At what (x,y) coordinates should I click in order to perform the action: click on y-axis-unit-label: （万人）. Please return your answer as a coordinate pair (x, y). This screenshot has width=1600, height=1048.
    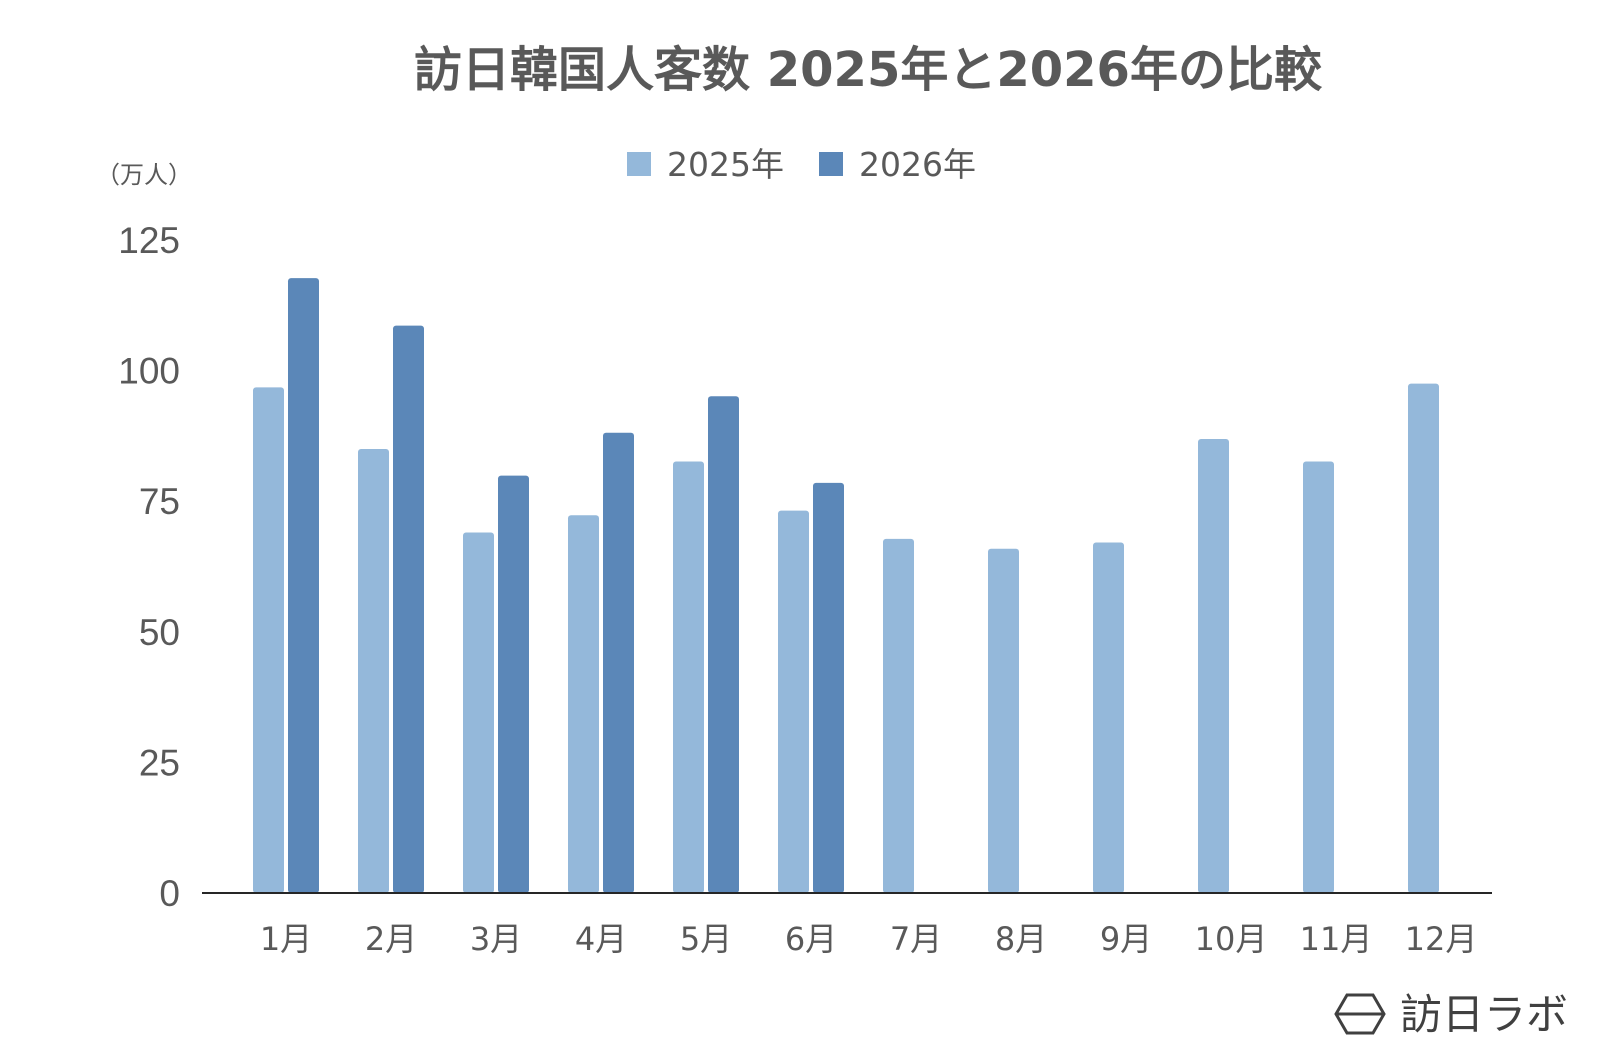
    Looking at the image, I should click on (144, 175).